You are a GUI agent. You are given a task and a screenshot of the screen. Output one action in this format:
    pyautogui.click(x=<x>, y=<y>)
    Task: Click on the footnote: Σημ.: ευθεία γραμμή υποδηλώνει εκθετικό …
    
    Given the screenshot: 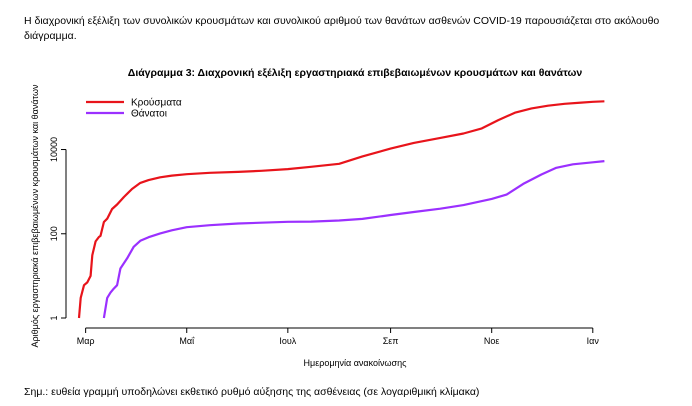 What is the action you would take?
    pyautogui.click(x=252, y=392)
    